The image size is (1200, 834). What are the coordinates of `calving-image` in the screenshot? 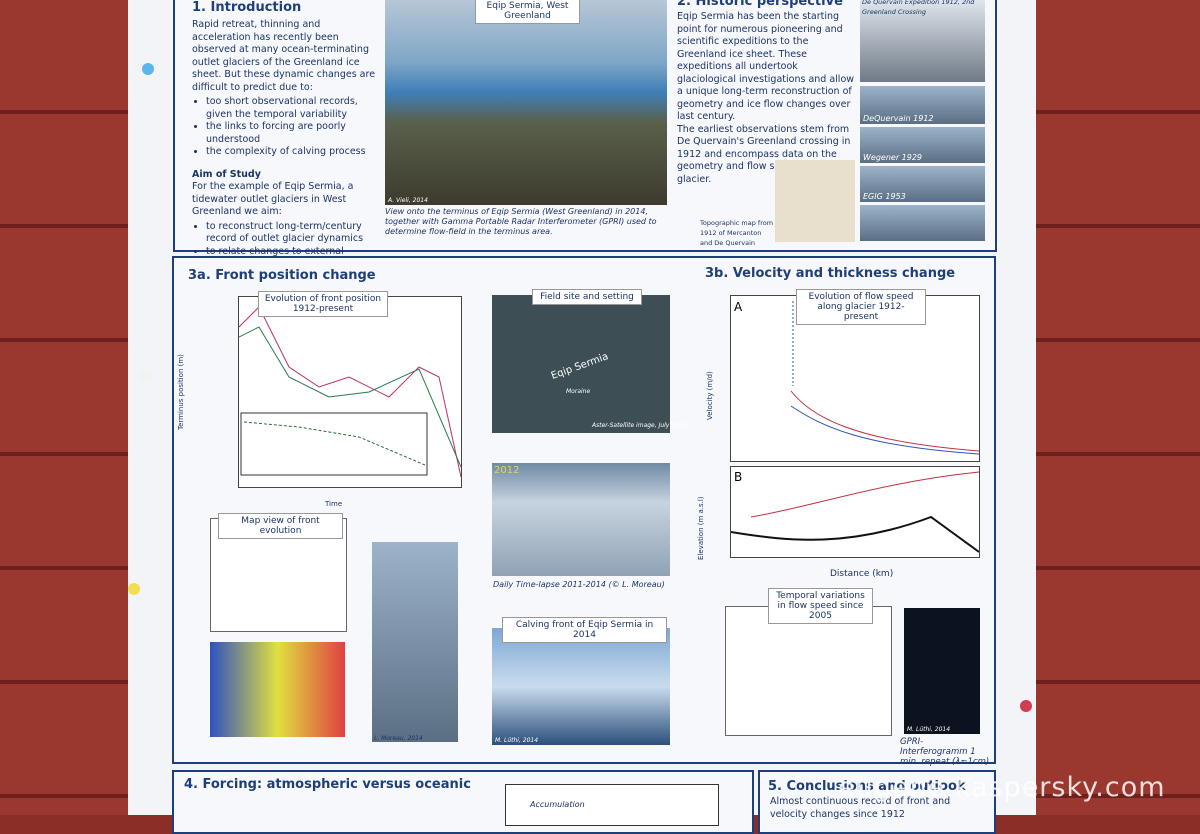 It's located at (581, 686).